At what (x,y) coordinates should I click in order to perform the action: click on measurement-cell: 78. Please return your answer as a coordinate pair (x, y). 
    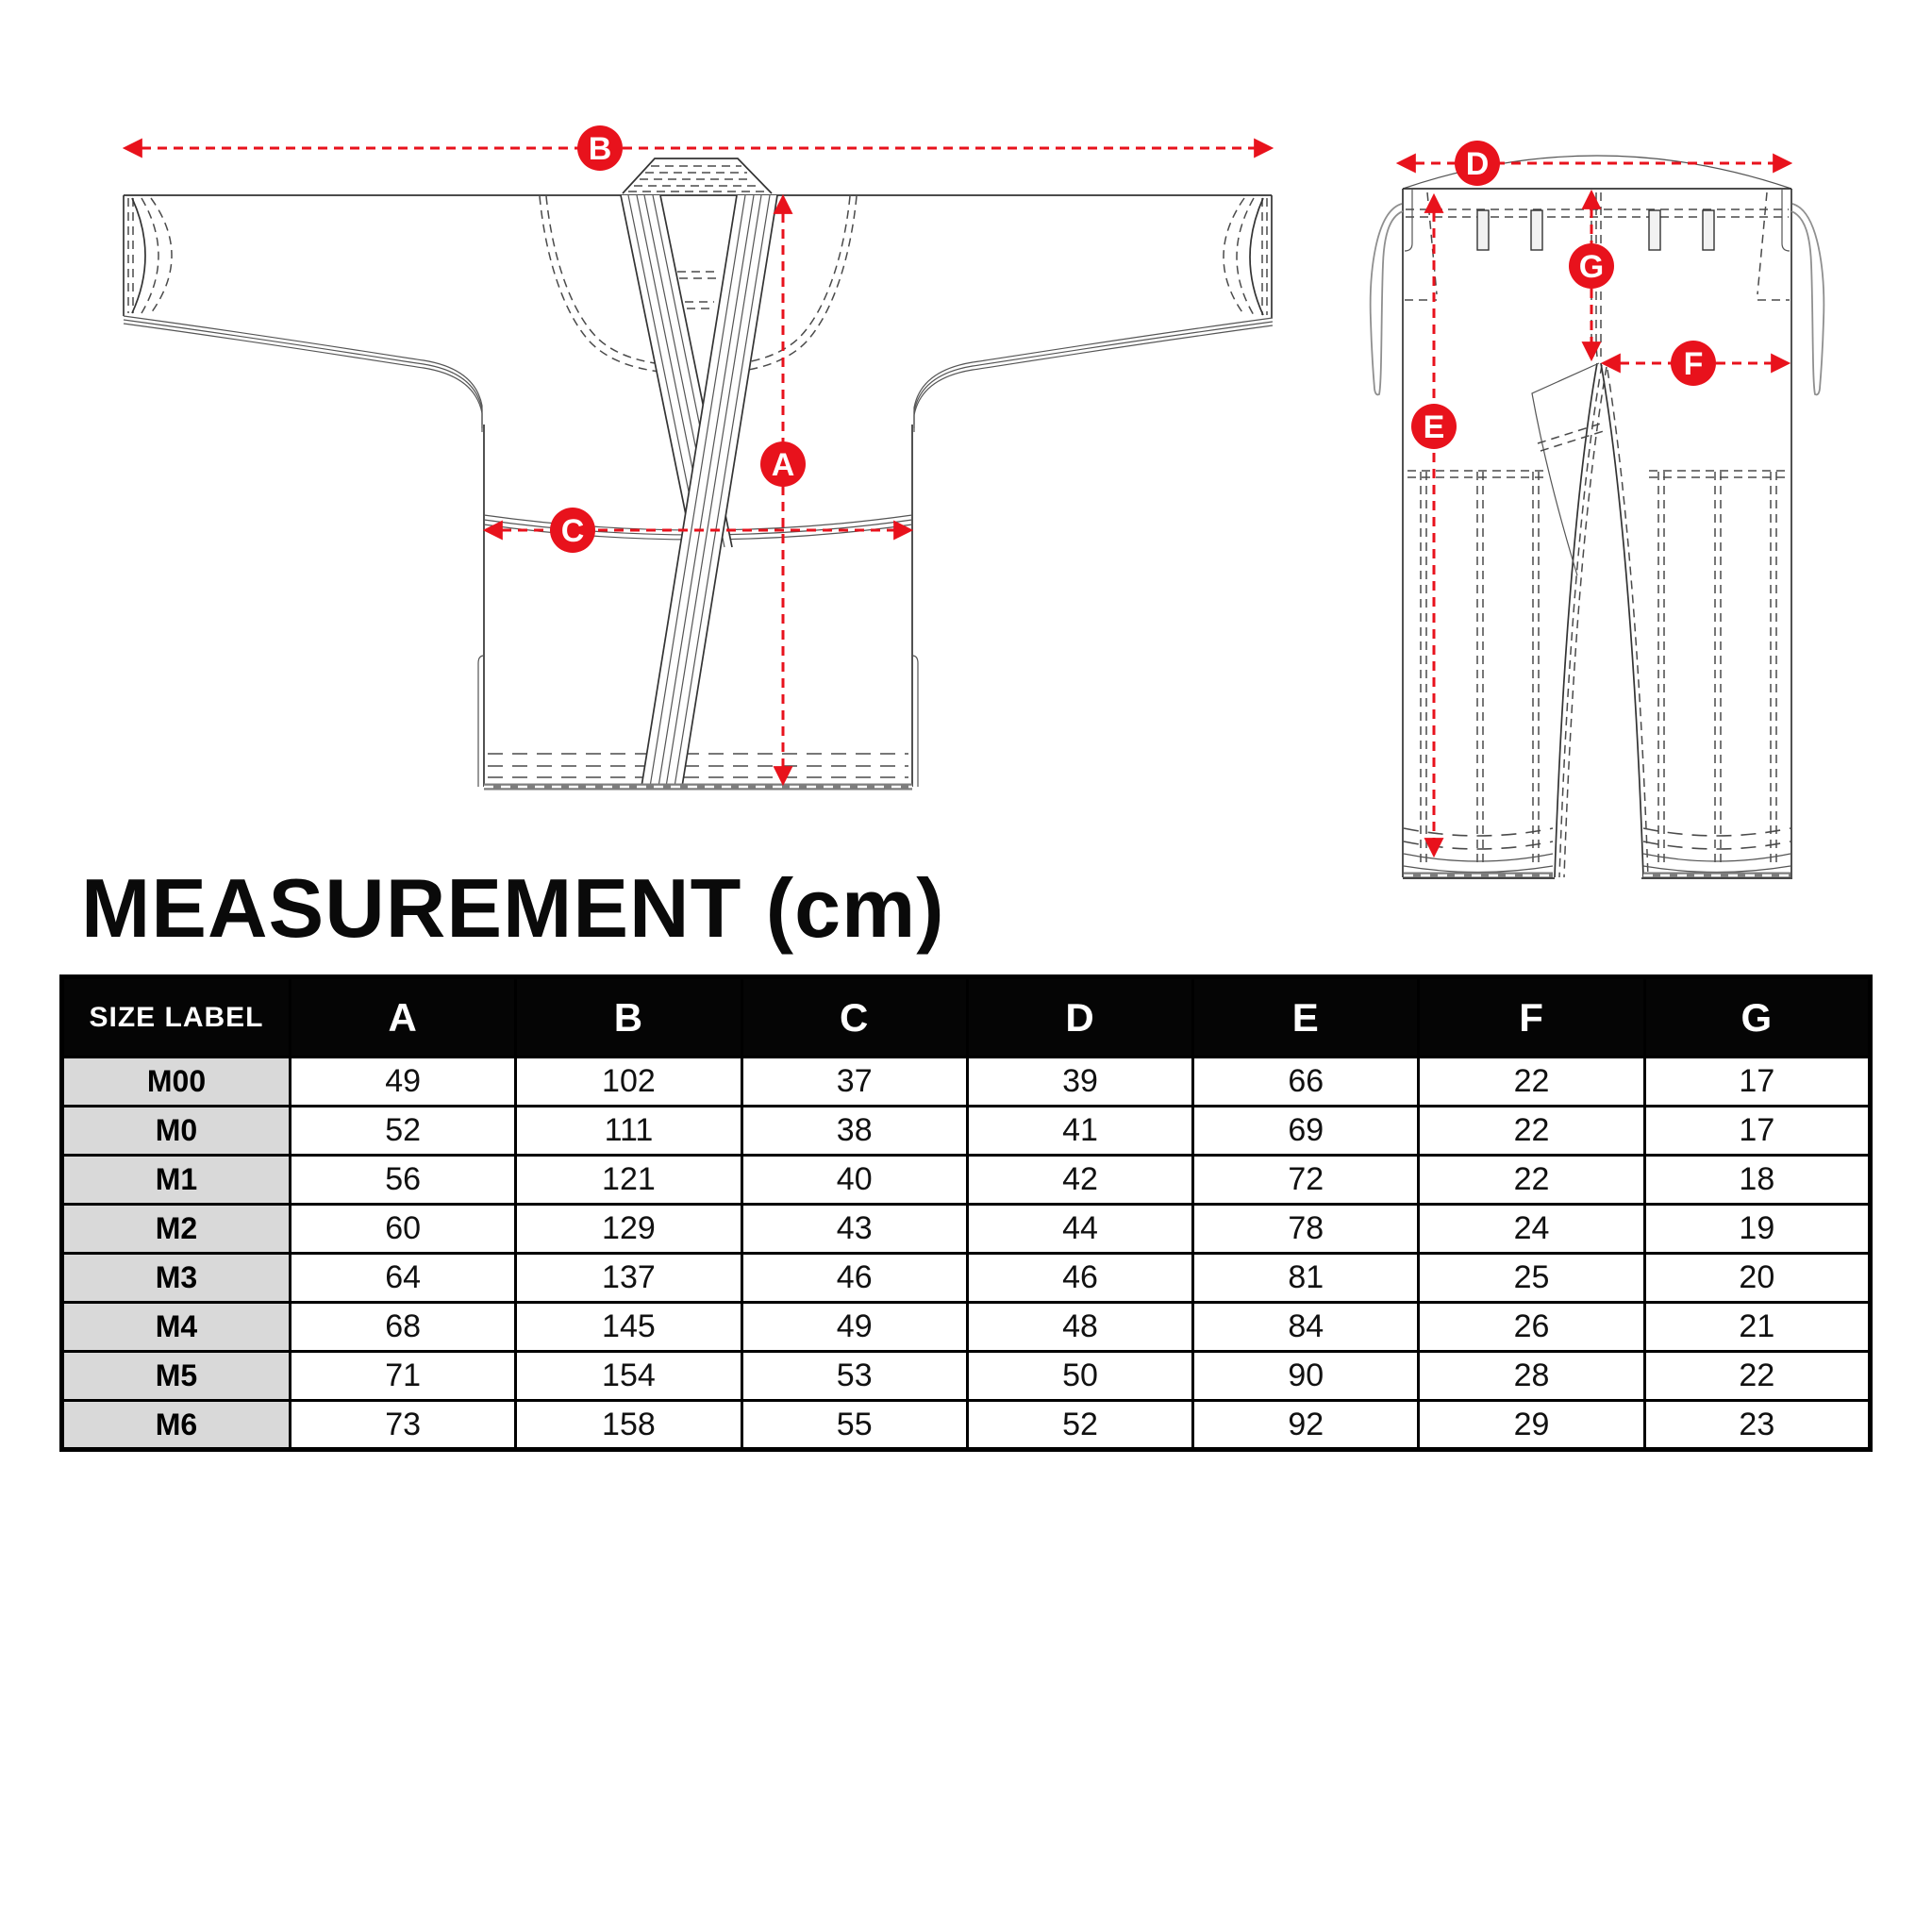
    Looking at the image, I should click on (1306, 1229).